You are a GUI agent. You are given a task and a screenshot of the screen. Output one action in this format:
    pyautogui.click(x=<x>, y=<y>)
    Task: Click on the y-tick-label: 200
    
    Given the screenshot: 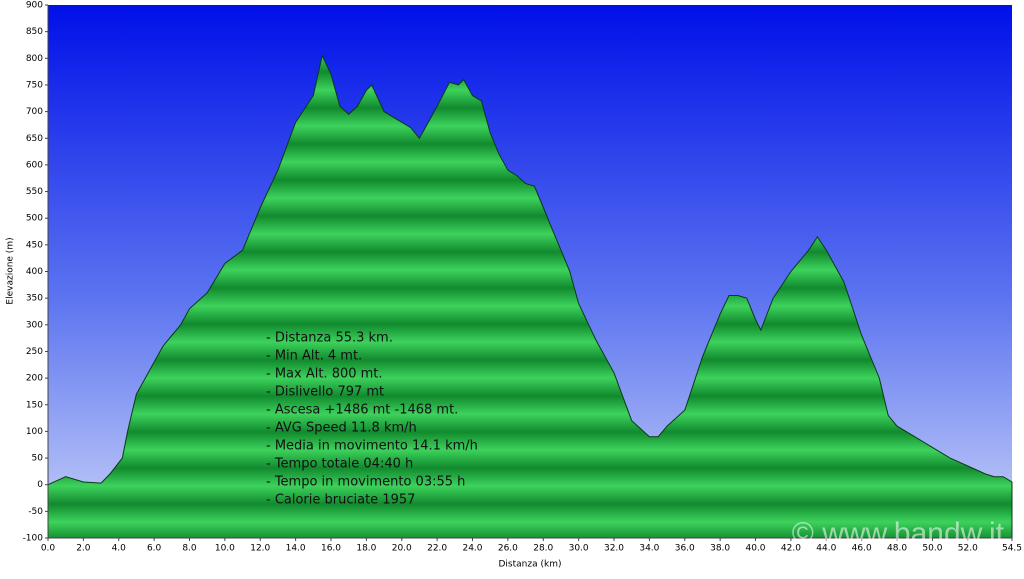 What is the action you would take?
    pyautogui.click(x=34, y=379)
    